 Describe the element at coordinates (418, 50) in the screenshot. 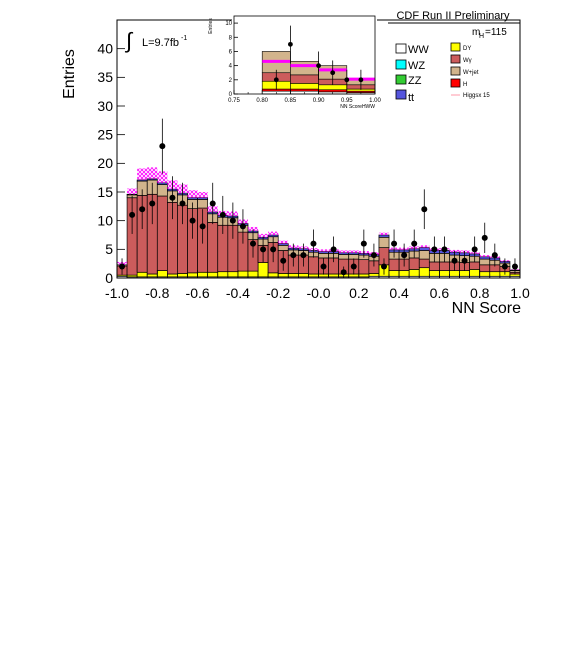

I see `legend-label-ww: WW` at that location.